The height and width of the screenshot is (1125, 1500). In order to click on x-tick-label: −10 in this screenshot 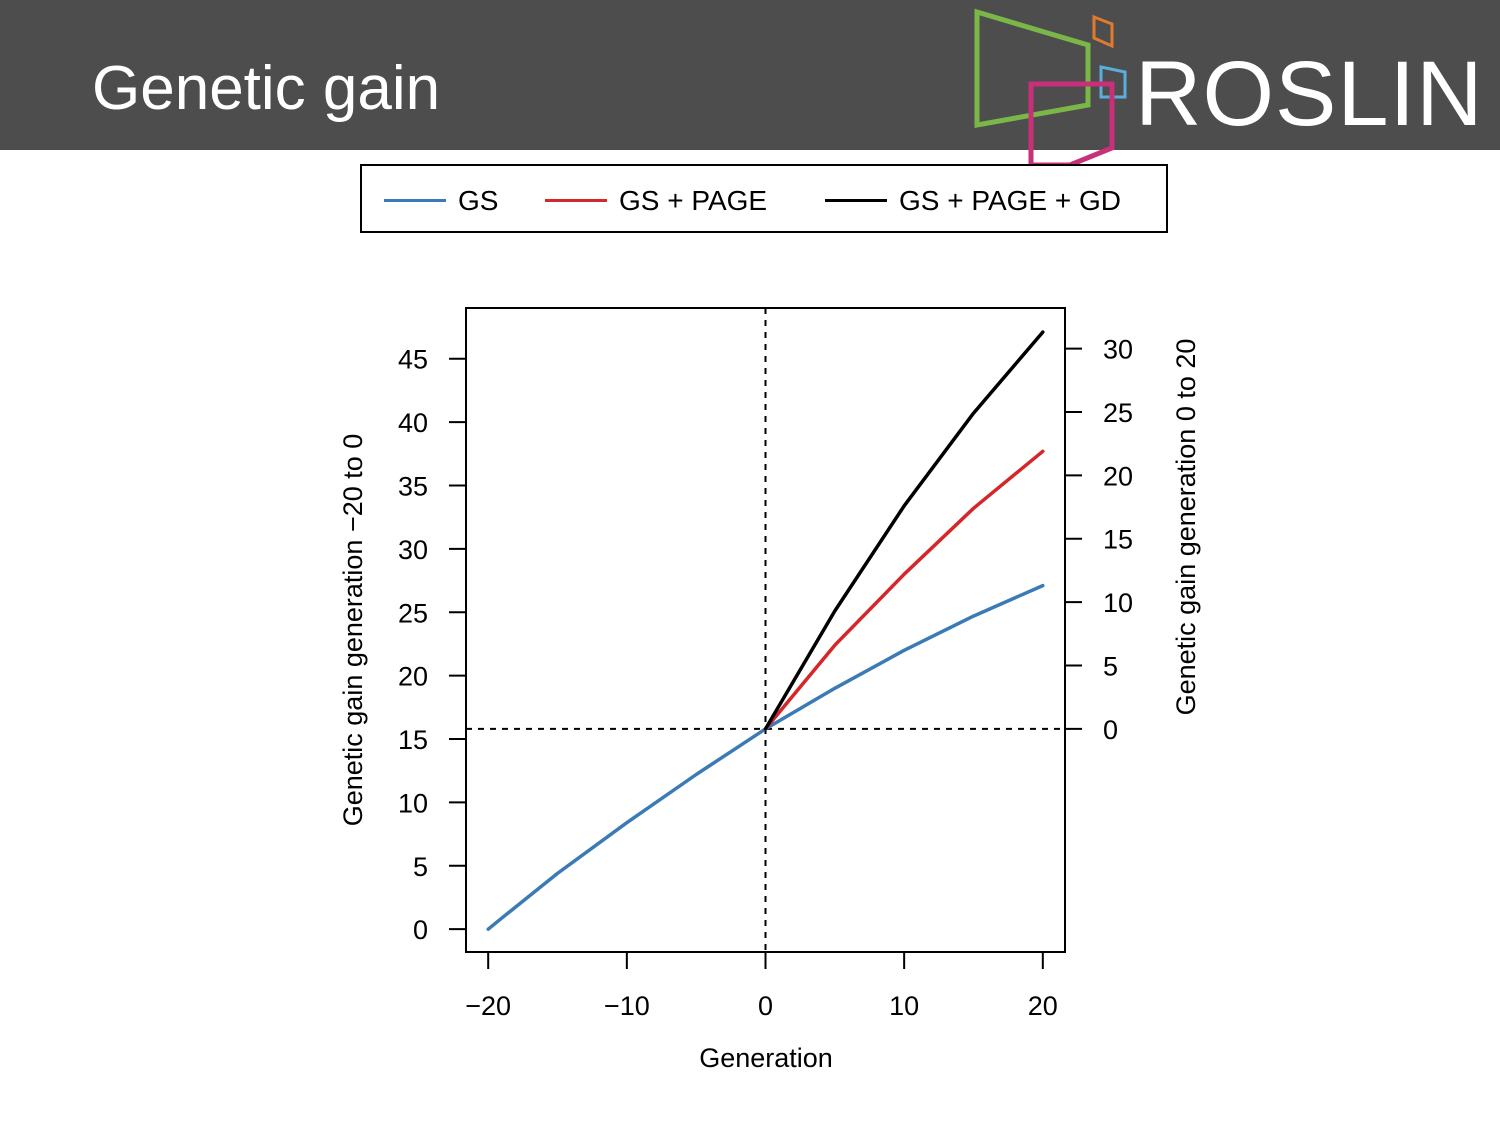, I will do `click(627, 1006)`.